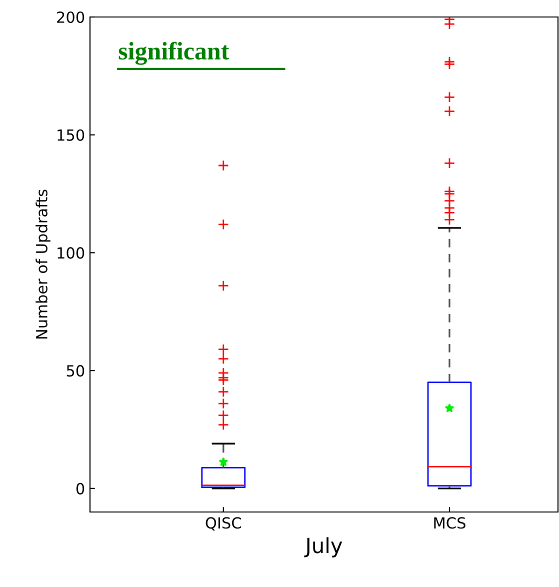 The image size is (559, 587). I want to click on x-axis-title: July, so click(323, 547).